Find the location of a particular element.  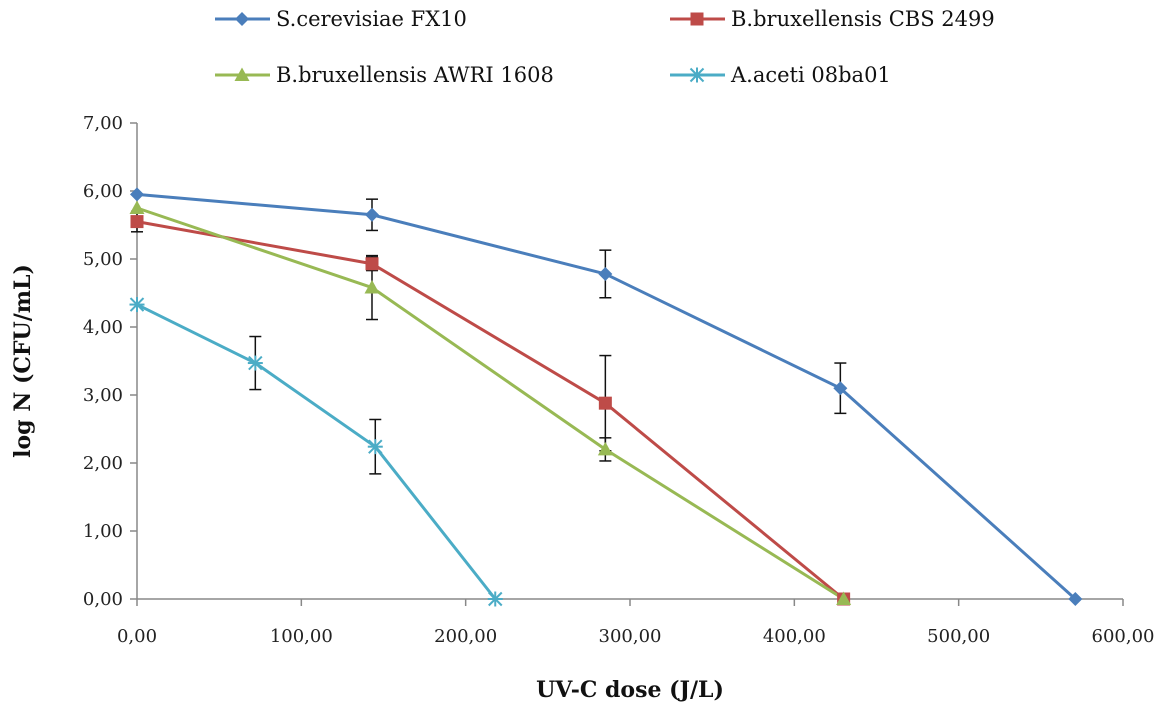

legend-item-s-cerevisiae-fx10: S.cerevisiae FX10 is located at coordinates (341, 19).